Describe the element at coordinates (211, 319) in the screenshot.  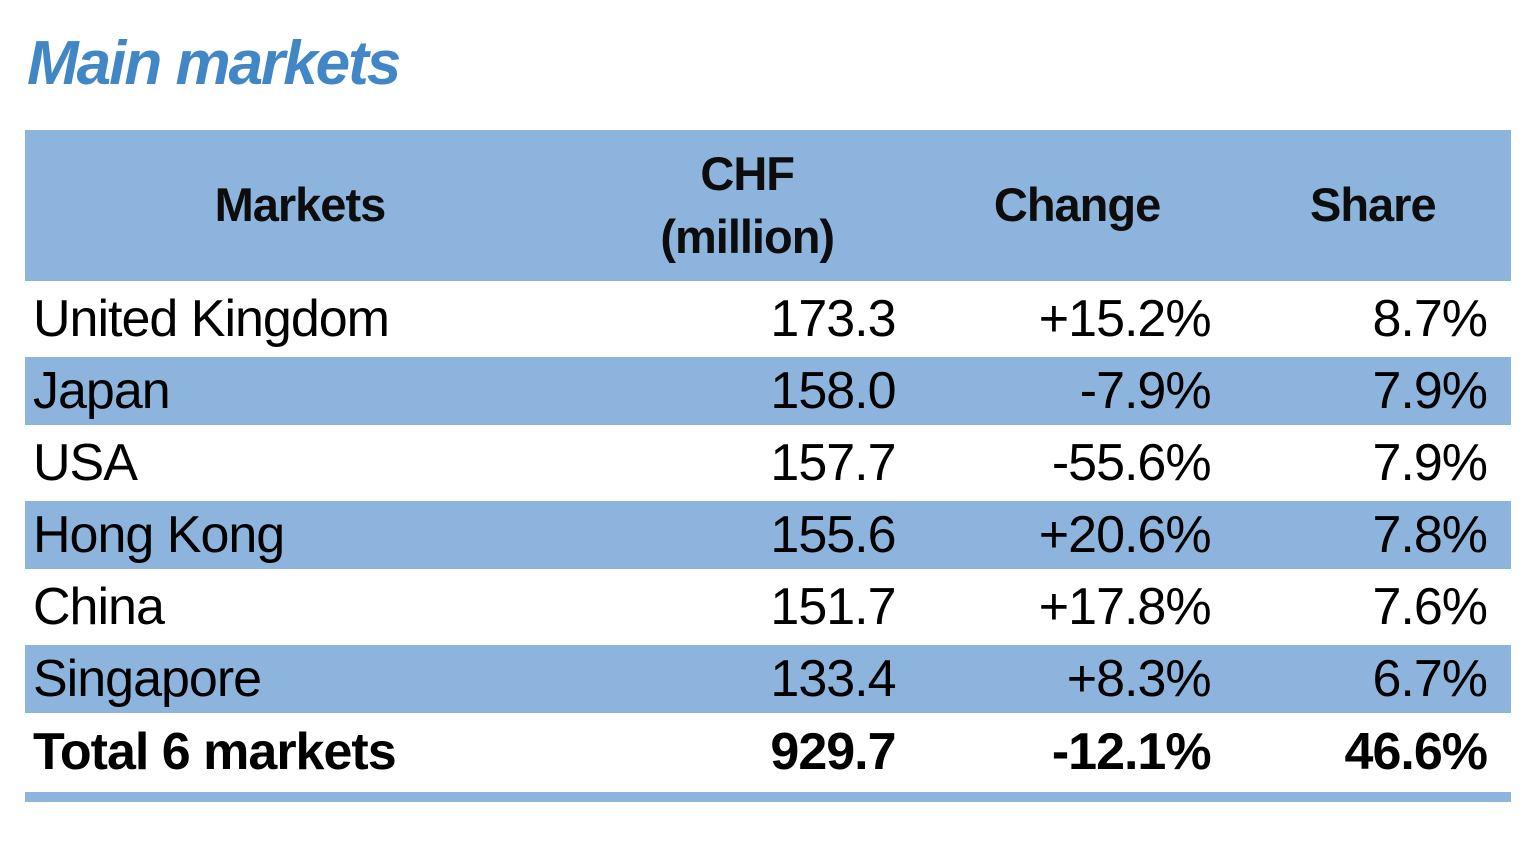
I see `market-name-cell: United Kingdom` at that location.